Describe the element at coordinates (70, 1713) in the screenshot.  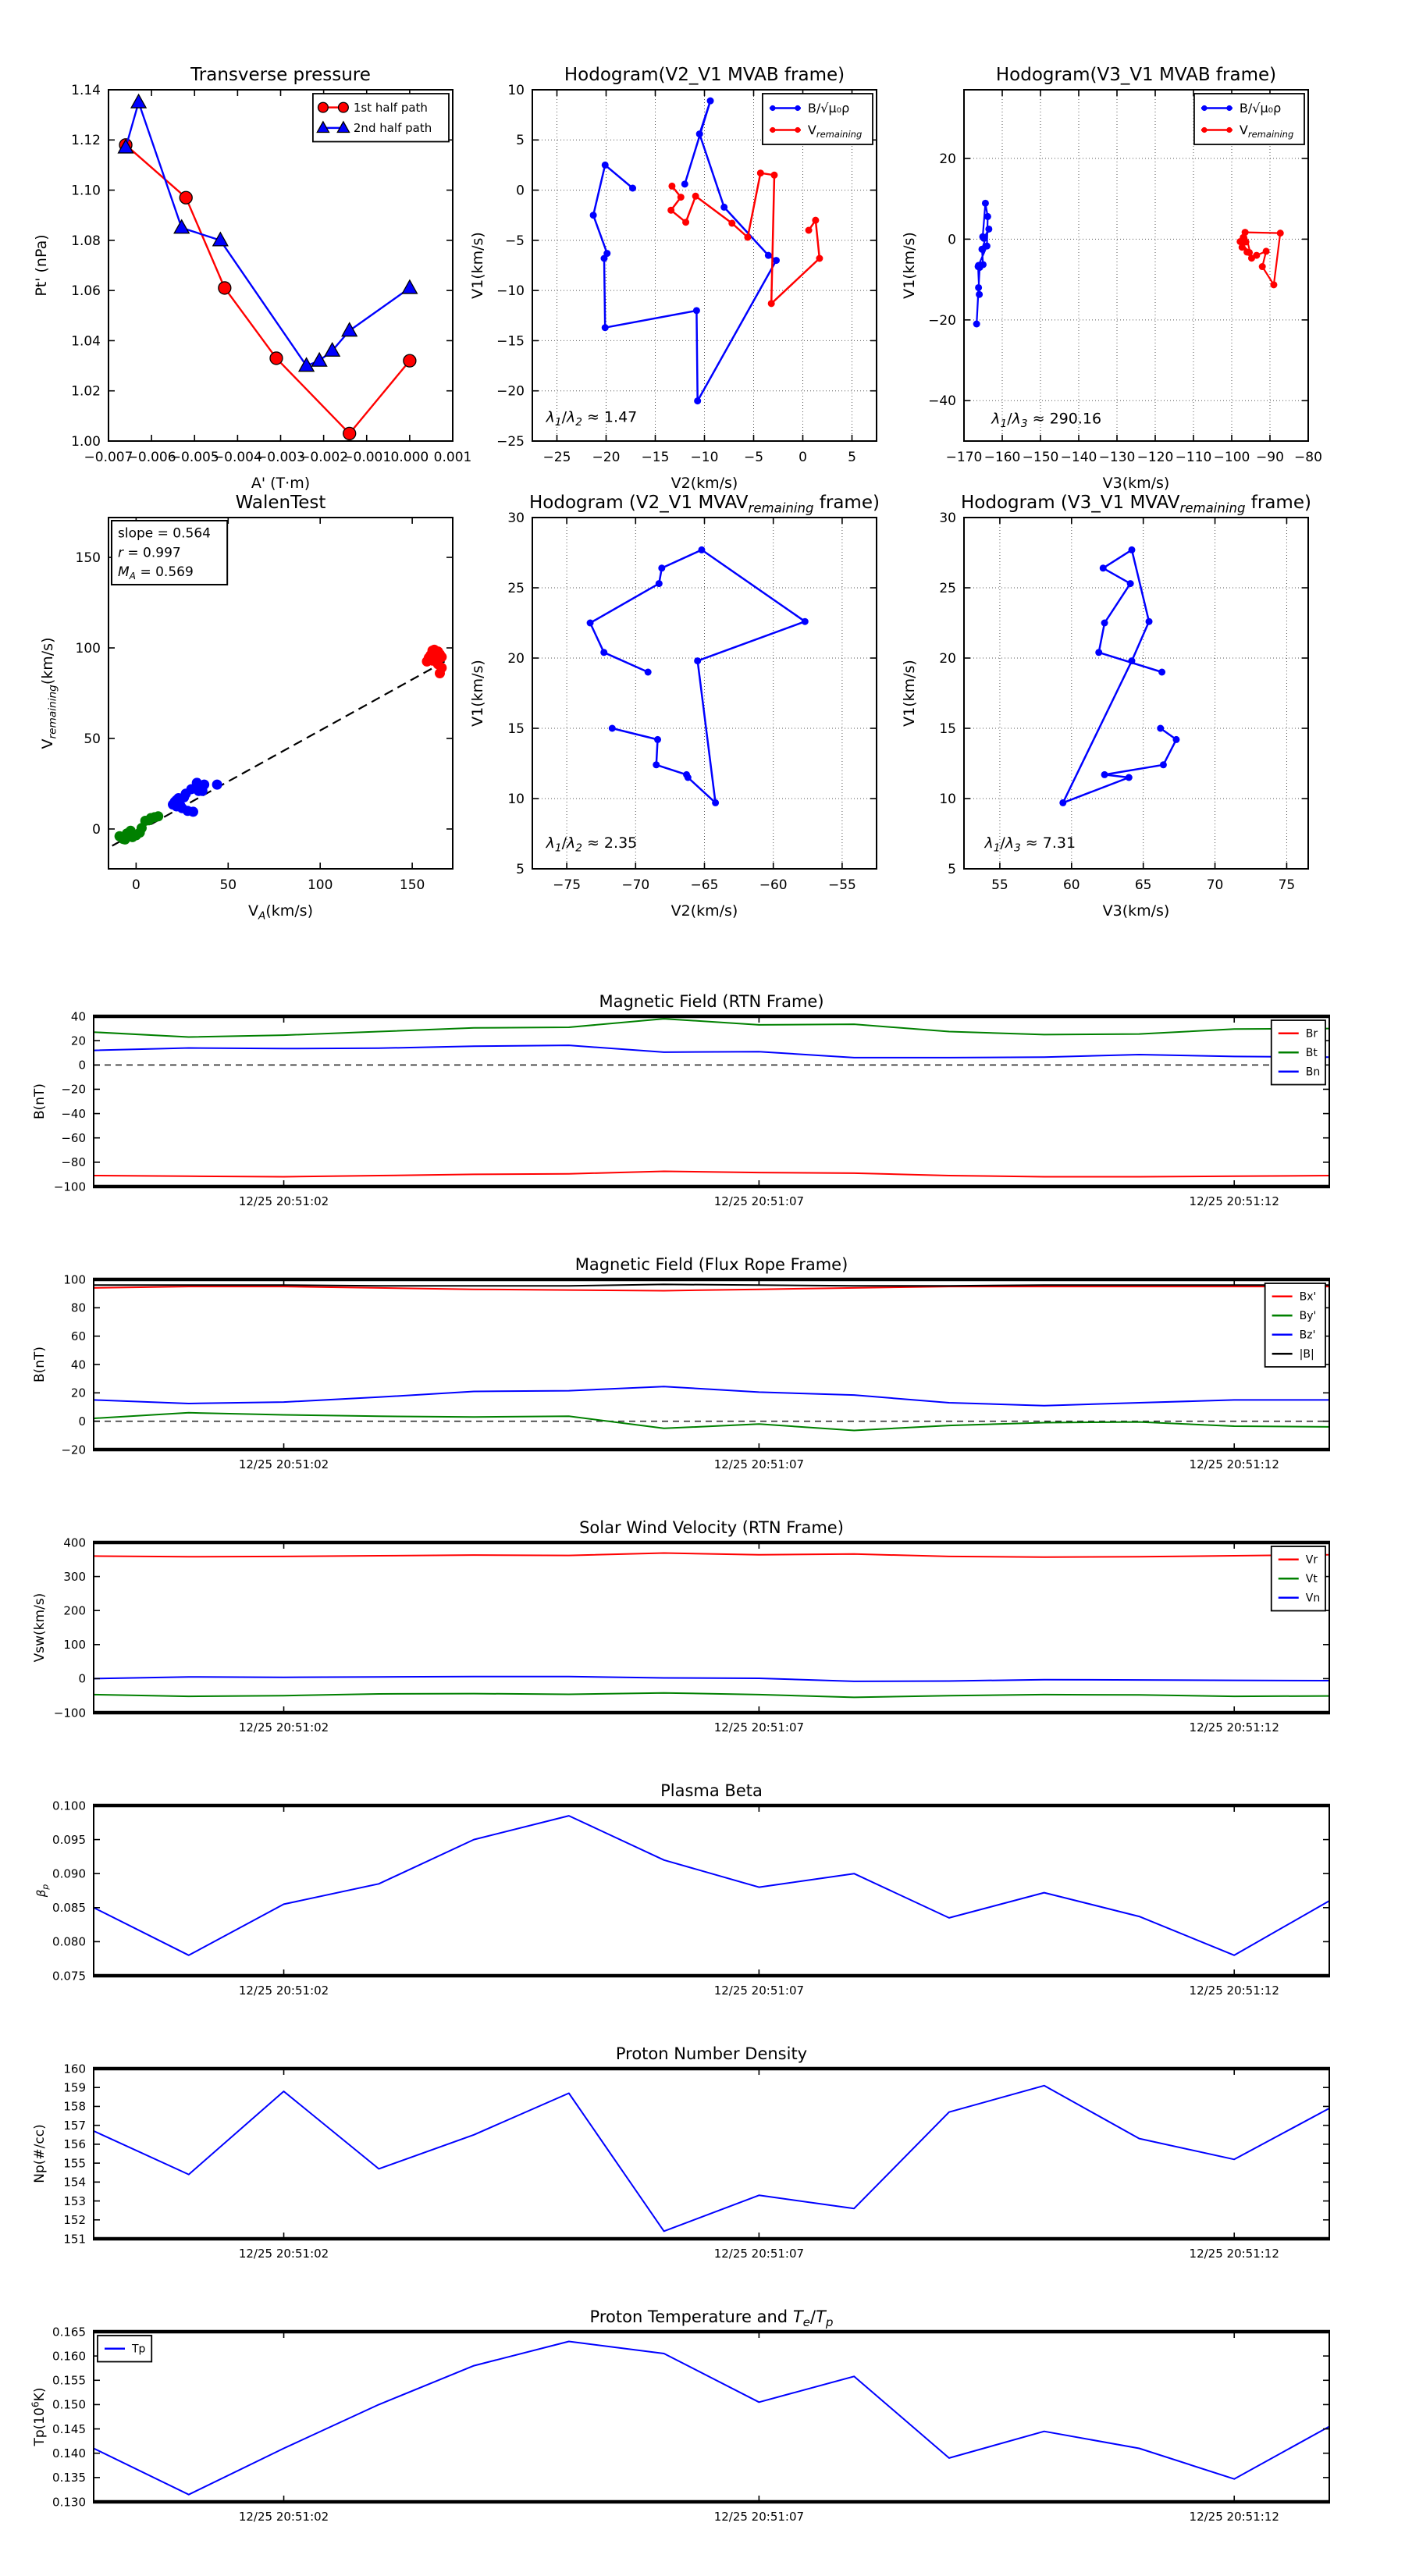
I see `y-tick-label: −100` at that location.